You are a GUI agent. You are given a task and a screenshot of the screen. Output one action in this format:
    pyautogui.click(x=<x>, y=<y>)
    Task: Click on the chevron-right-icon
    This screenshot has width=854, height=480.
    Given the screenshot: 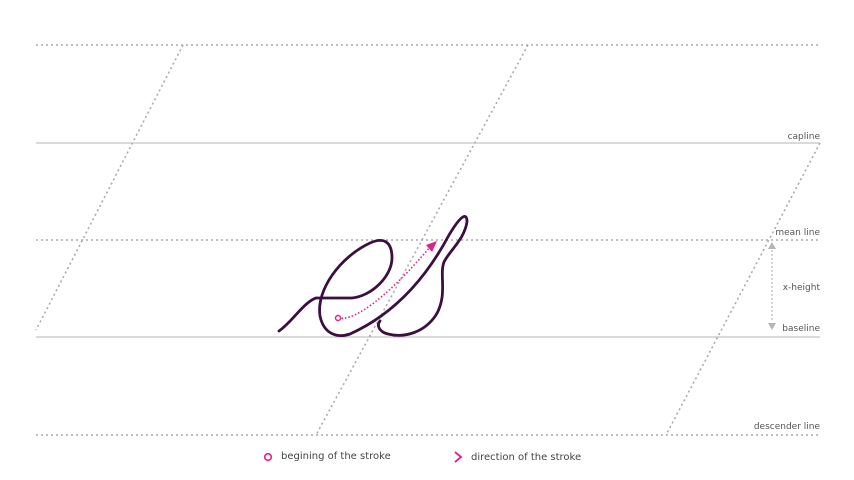 What is the action you would take?
    pyautogui.click(x=458, y=457)
    